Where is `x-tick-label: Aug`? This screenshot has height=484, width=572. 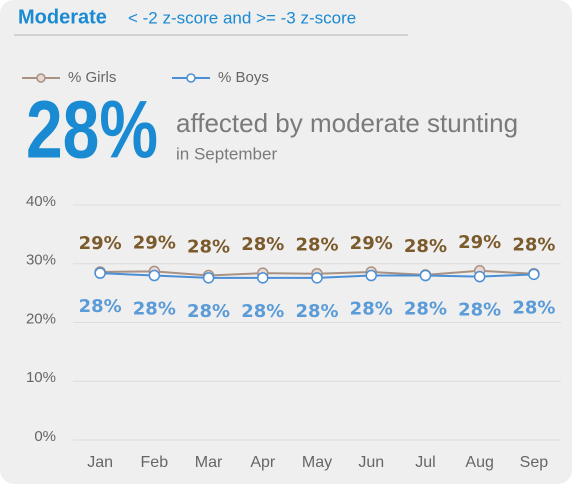 x-tick-label: Aug is located at coordinates (479, 462).